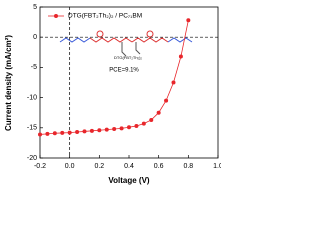 This screenshot has height=240, width=320. Describe the element at coordinates (32, 128) in the screenshot. I see `y-tick-label: -15` at that location.